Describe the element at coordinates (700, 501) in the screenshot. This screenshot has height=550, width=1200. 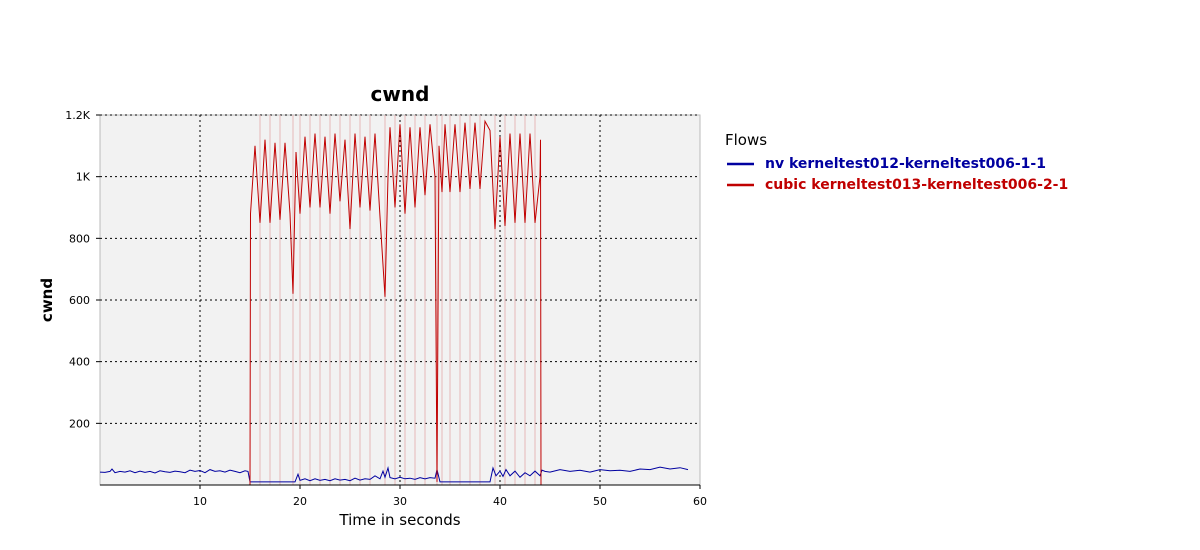
I see `x-tick-label: 60` at that location.